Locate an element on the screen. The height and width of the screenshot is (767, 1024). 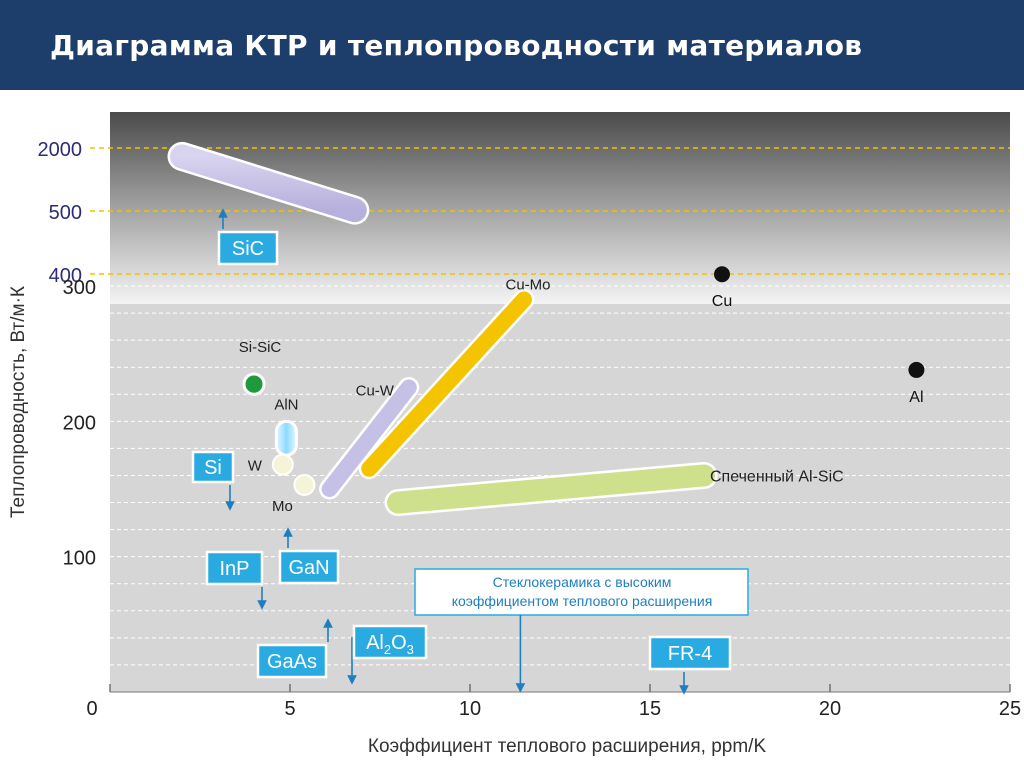
si-sic-region is located at coordinates (254, 384).